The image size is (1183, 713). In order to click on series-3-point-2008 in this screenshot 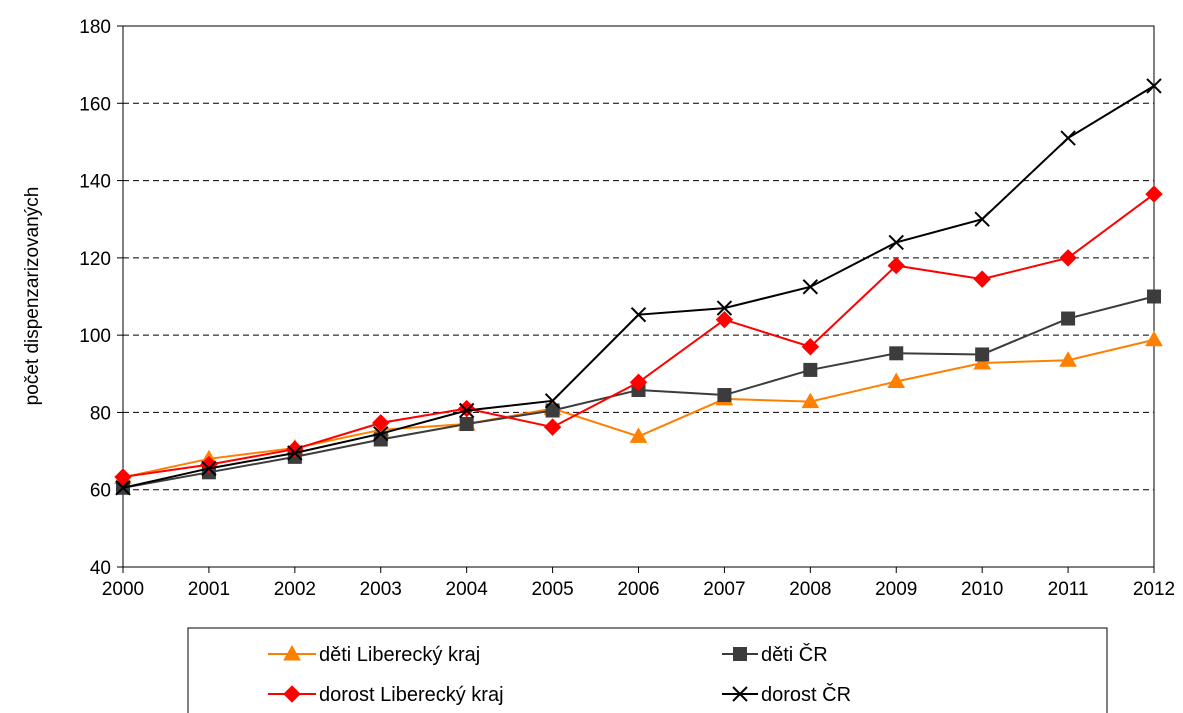, I will do `click(810, 347)`.